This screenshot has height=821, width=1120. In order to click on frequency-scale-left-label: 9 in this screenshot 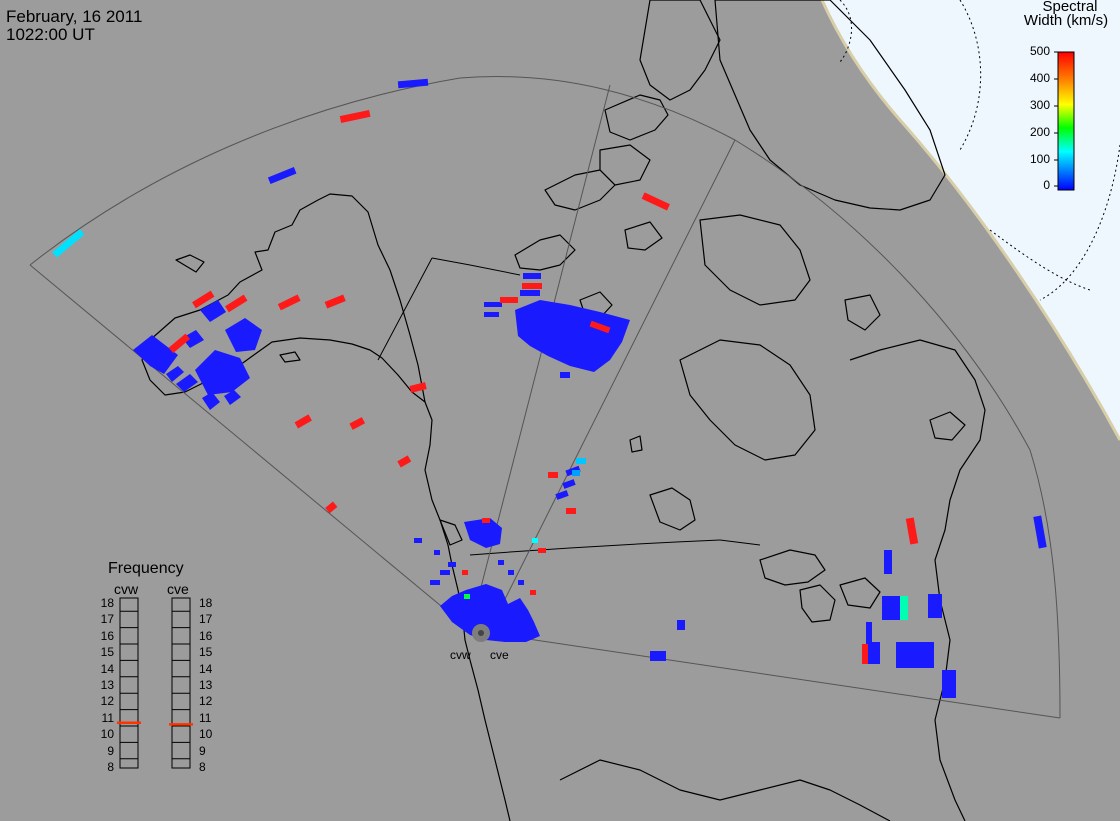, I will do `click(110, 750)`.